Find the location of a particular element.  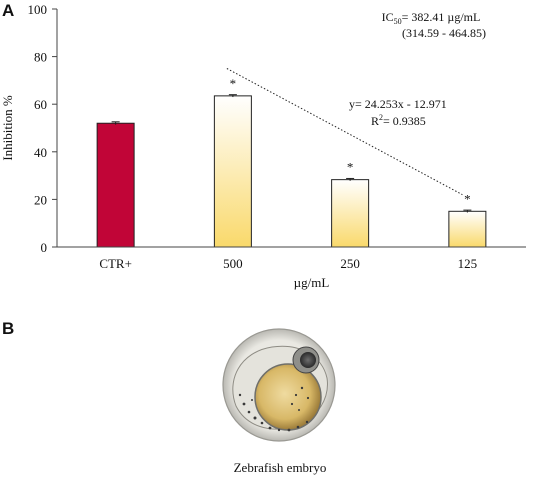

x-tick-label: 500 is located at coordinates (233, 263).